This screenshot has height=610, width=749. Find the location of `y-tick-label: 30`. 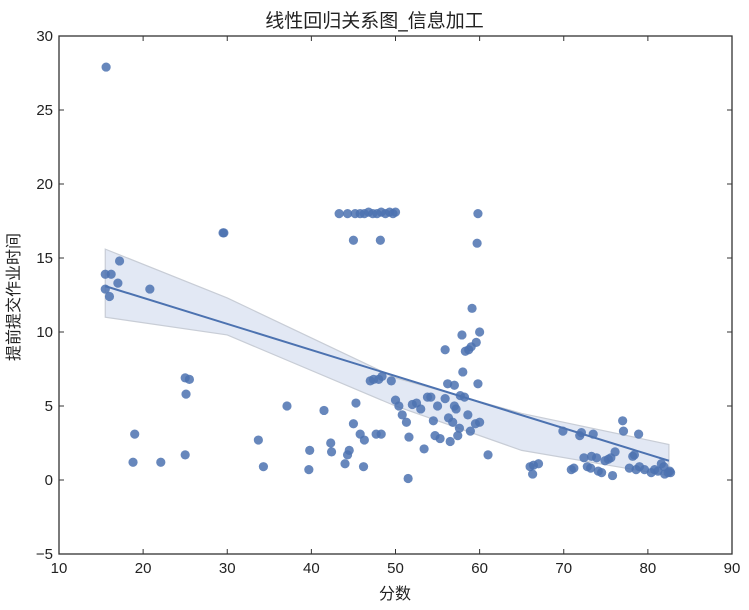

y-tick-label: 30 is located at coordinates (44, 36).